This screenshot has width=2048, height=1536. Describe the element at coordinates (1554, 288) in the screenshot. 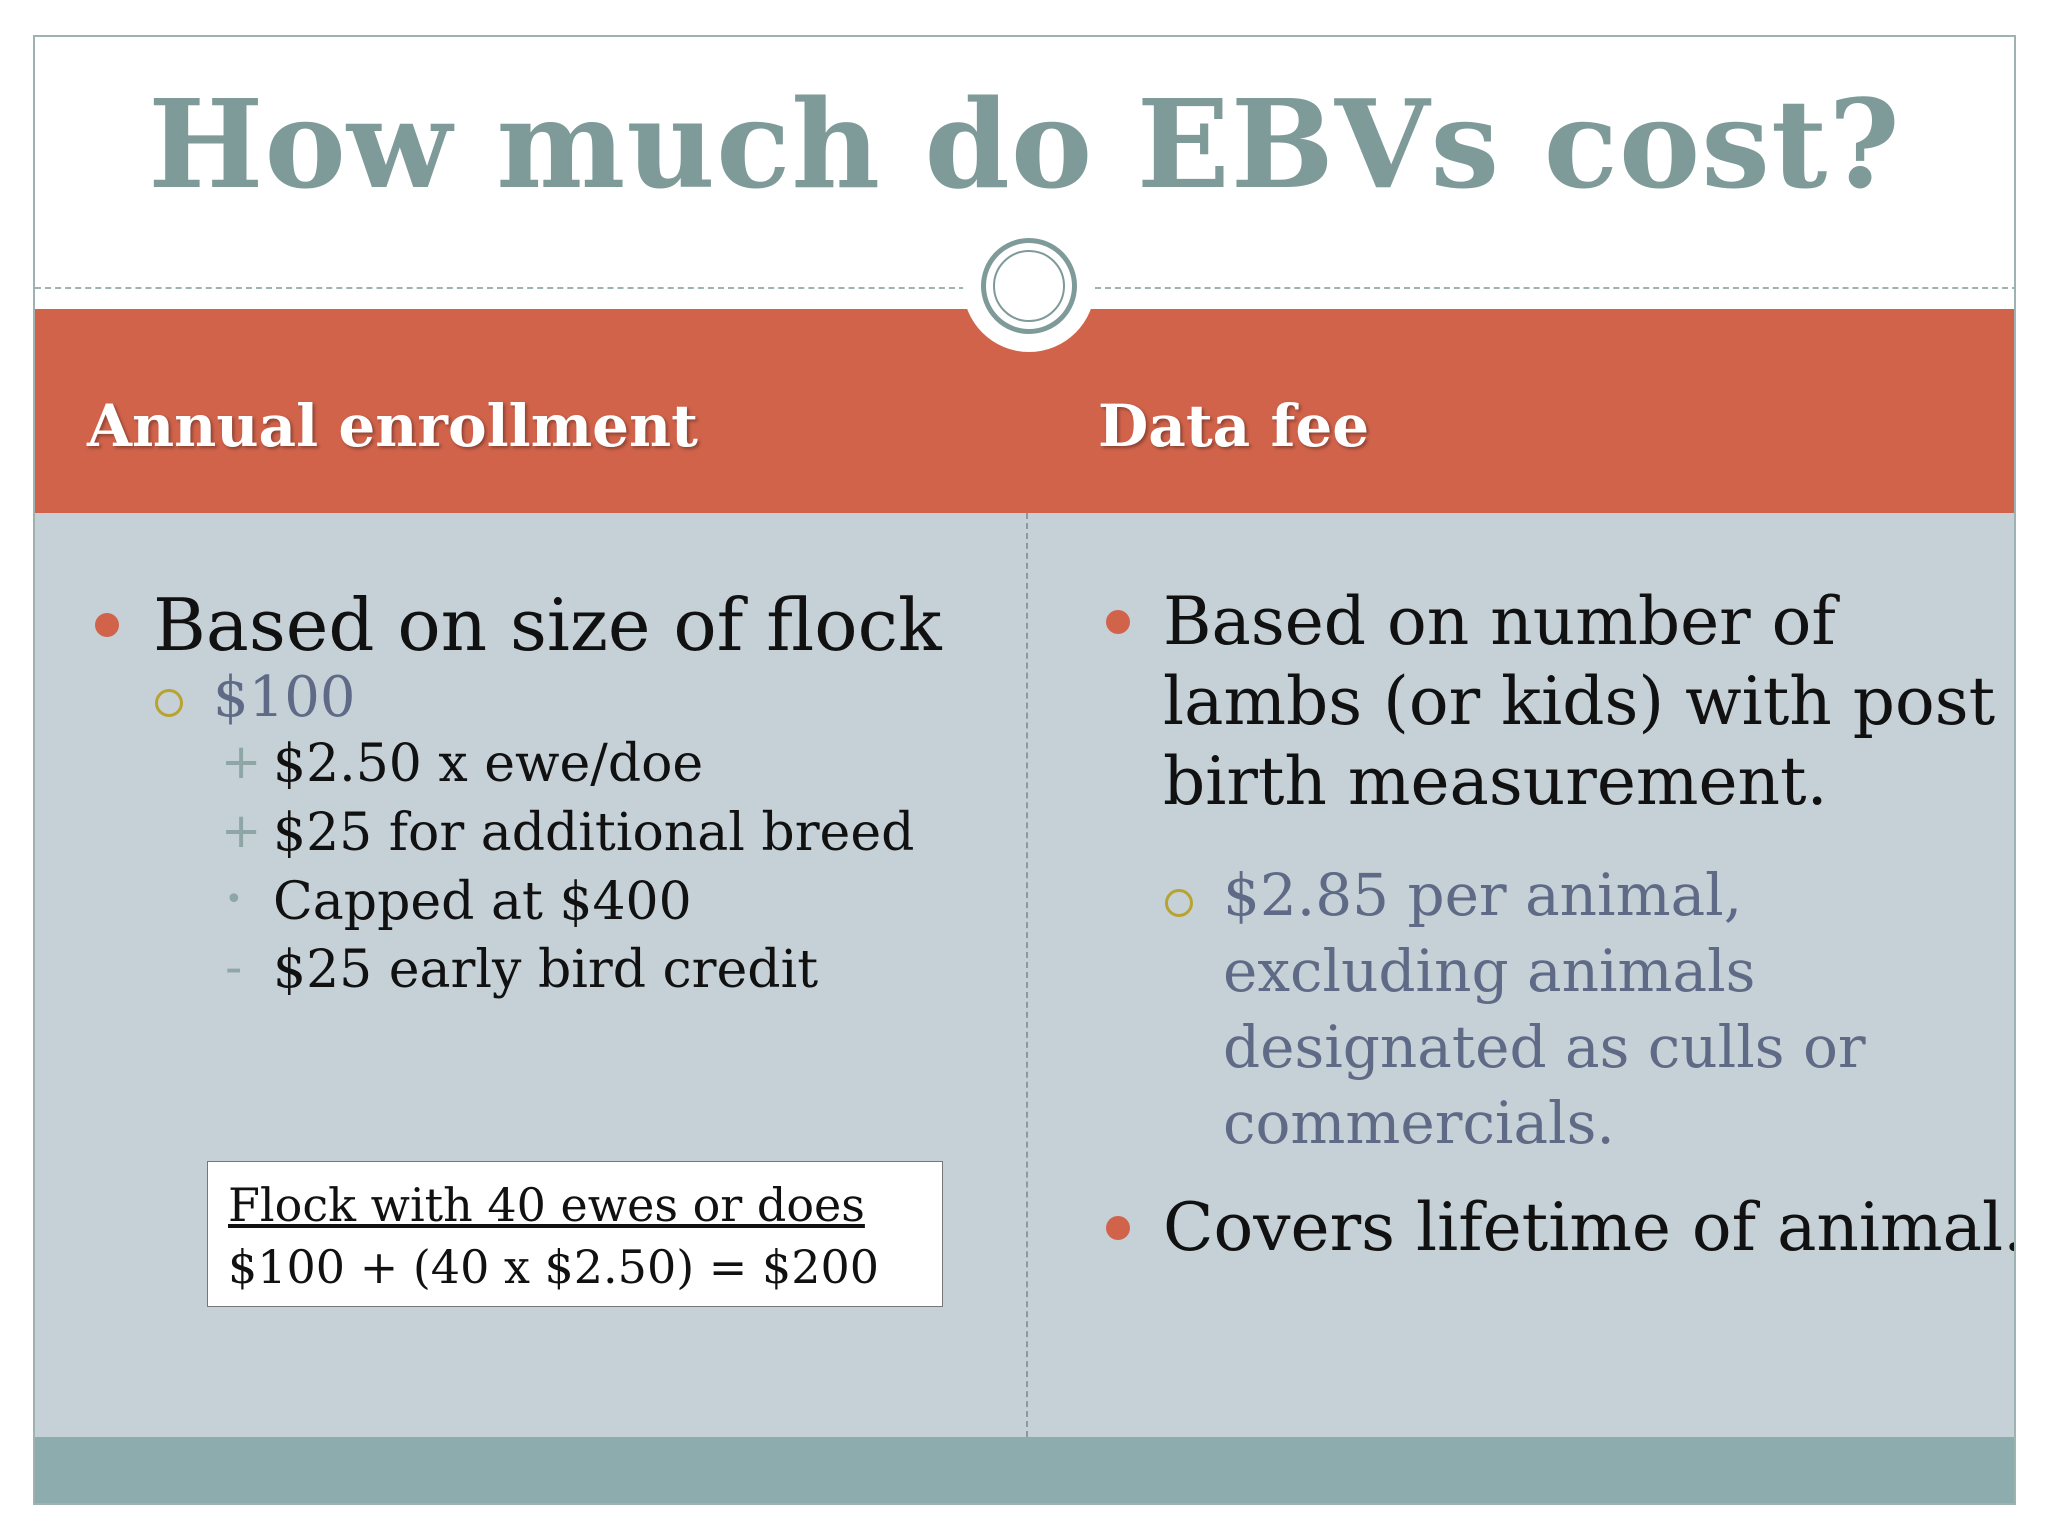

I see `title-divider-right` at that location.